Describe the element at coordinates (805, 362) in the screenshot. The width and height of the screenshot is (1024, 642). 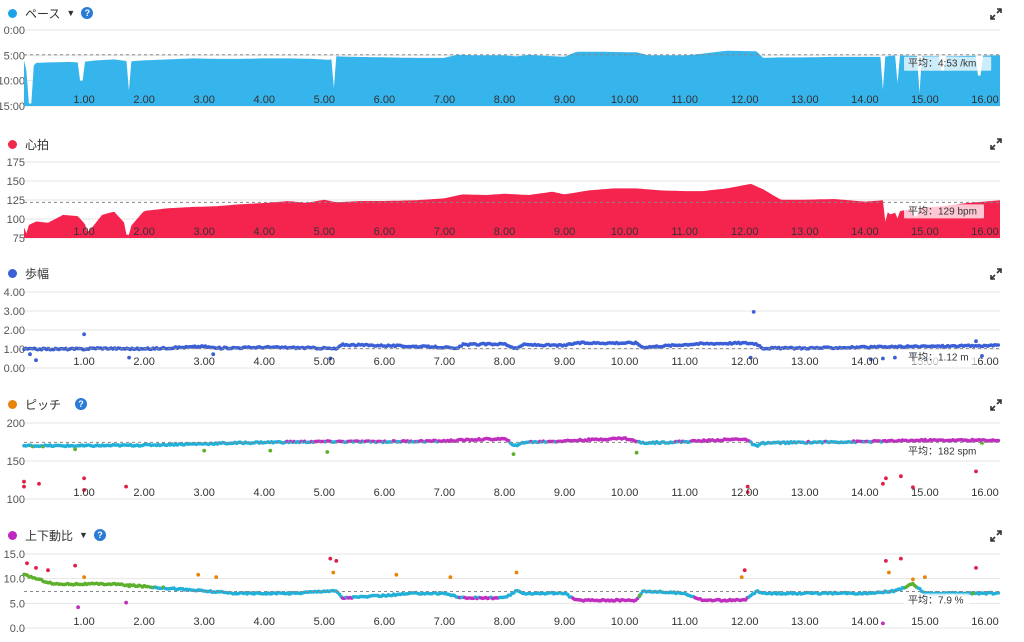
I see `stride-x-tick-label: 13.00` at that location.